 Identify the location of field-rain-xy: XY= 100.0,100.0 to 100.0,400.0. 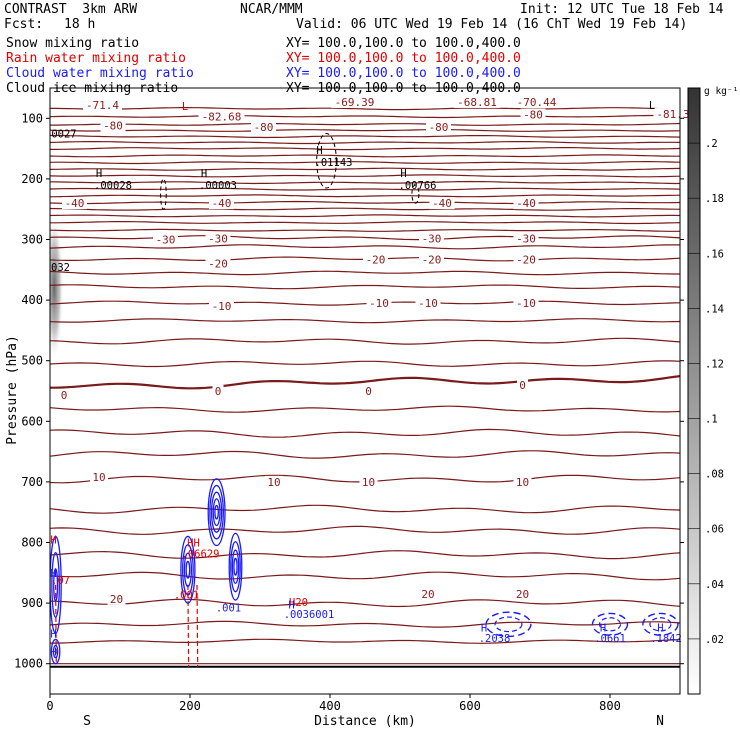
(403, 58).